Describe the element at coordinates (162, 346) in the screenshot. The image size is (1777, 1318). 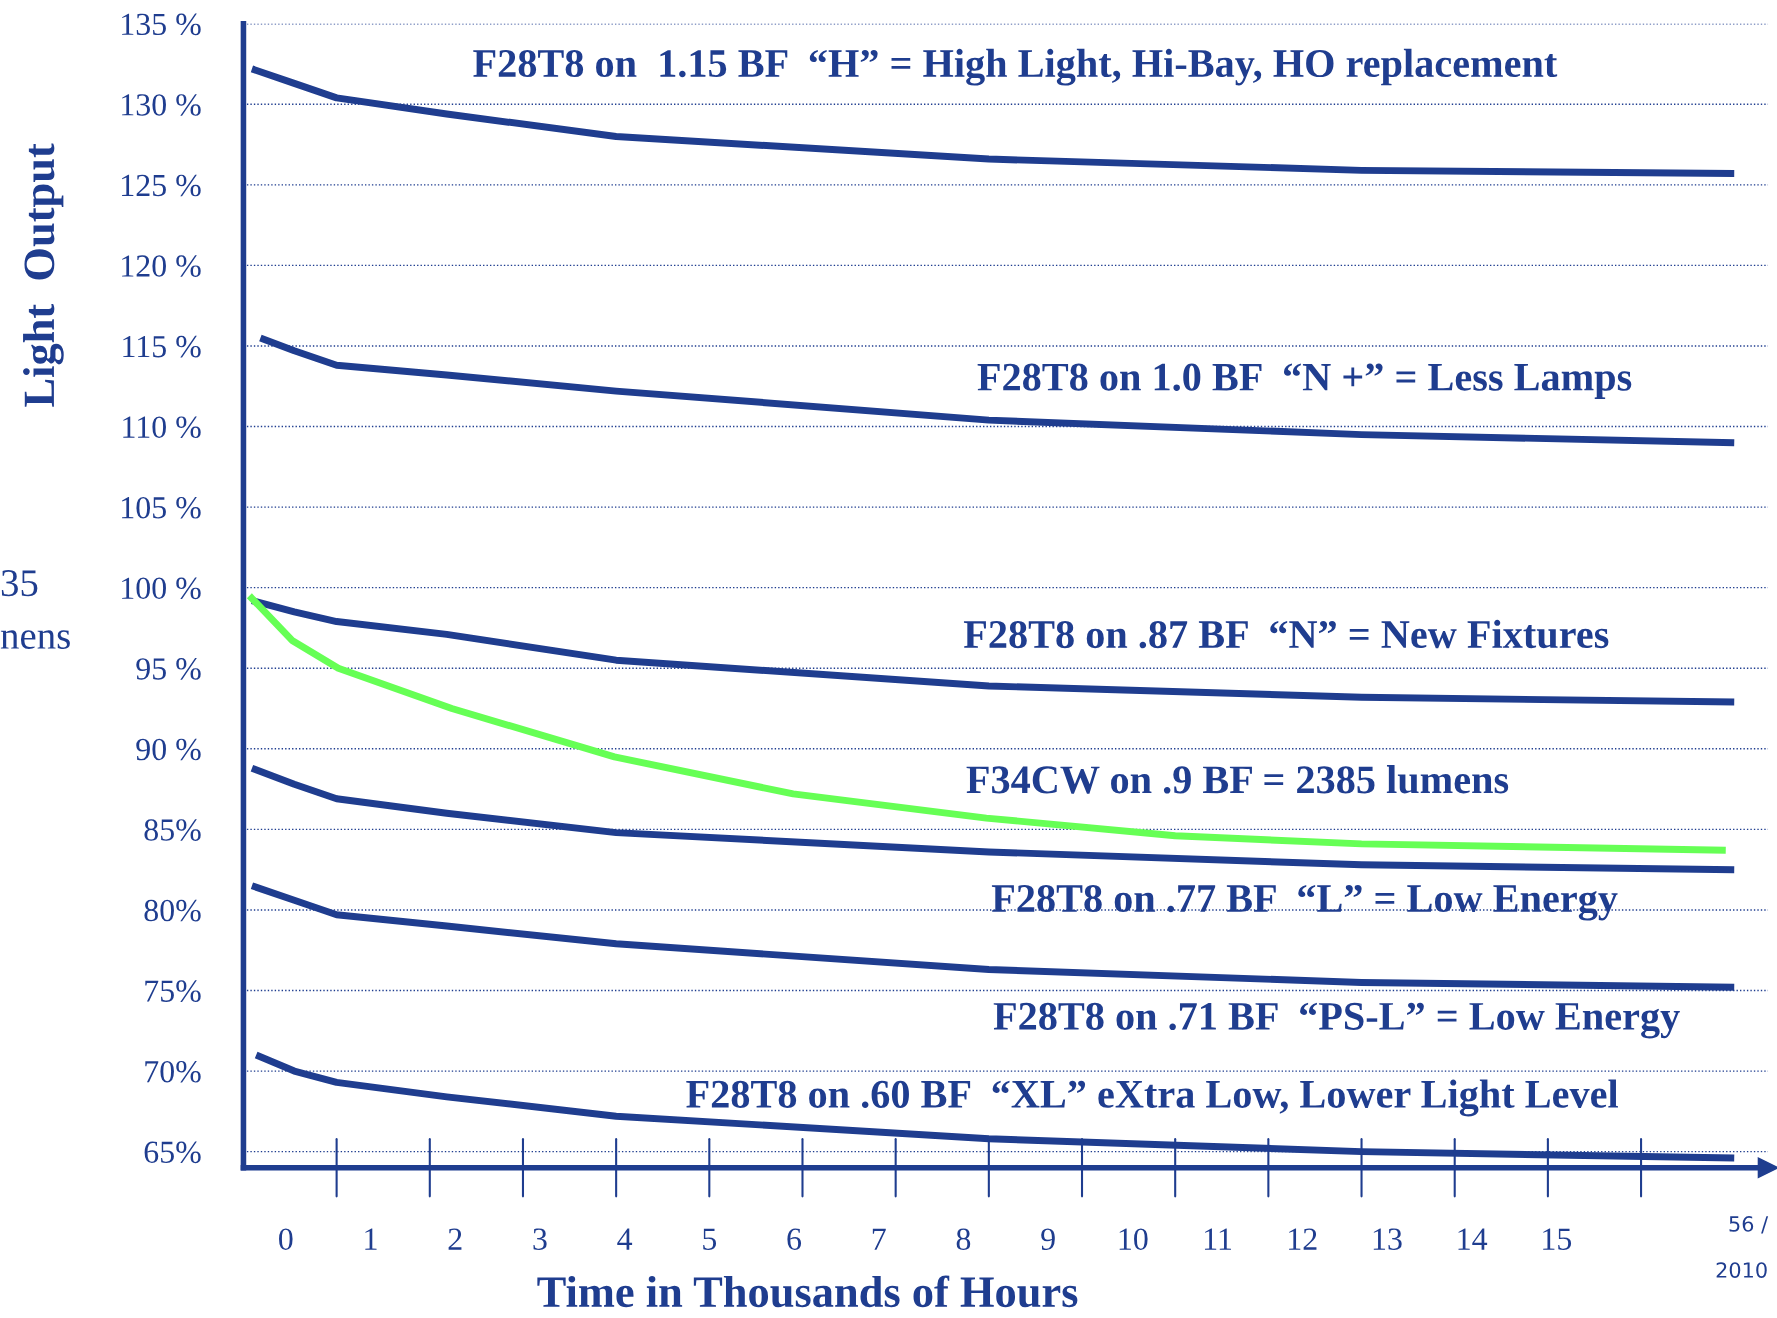
I see `y-tick-label: 115 %` at that location.